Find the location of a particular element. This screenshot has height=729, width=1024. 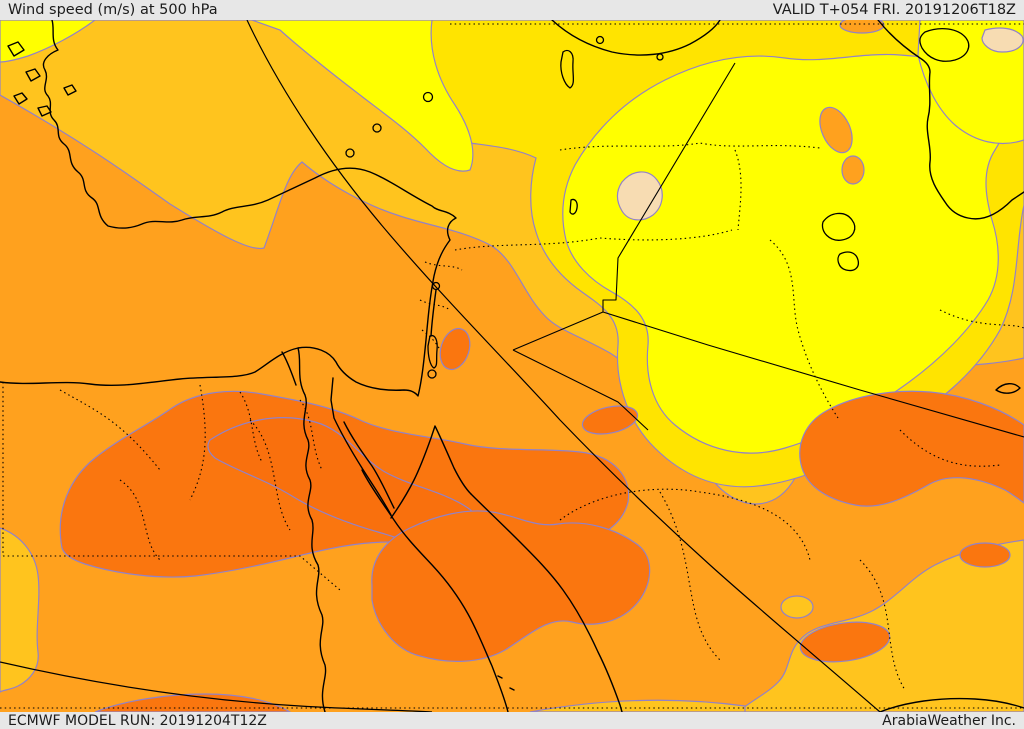

brand-label: ArabiaWeather Inc. is located at coordinates (949, 720).